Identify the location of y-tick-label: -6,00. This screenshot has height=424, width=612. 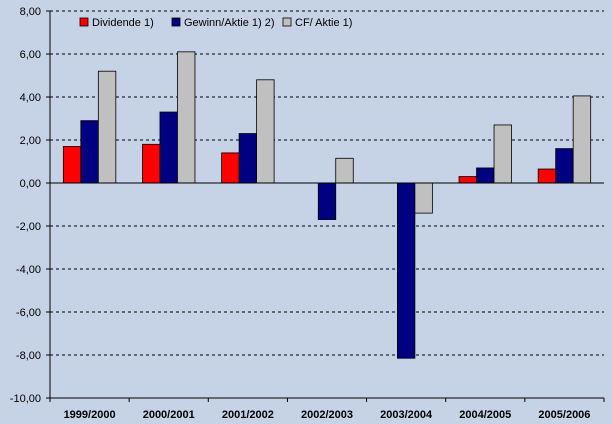
(28, 313).